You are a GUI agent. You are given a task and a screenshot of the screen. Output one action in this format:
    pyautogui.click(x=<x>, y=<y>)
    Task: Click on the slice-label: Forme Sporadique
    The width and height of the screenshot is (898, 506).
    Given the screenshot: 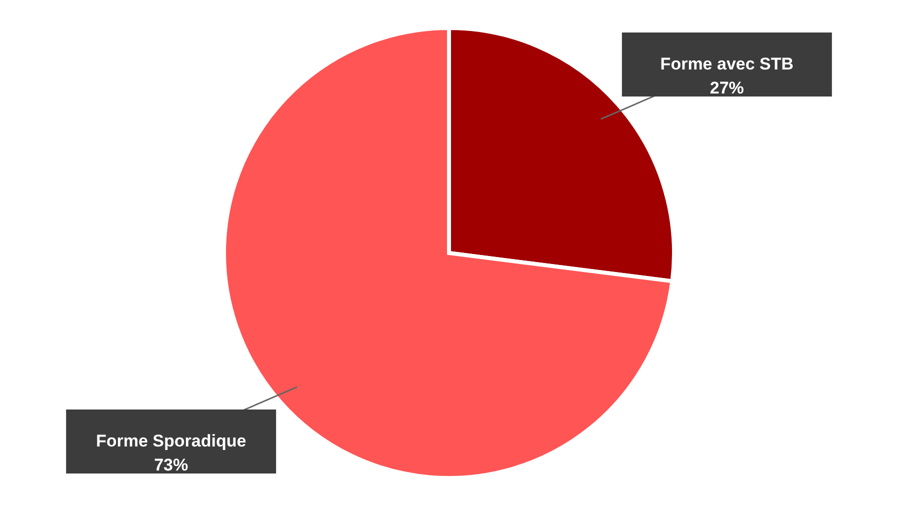 What is the action you would take?
    pyautogui.click(x=171, y=440)
    